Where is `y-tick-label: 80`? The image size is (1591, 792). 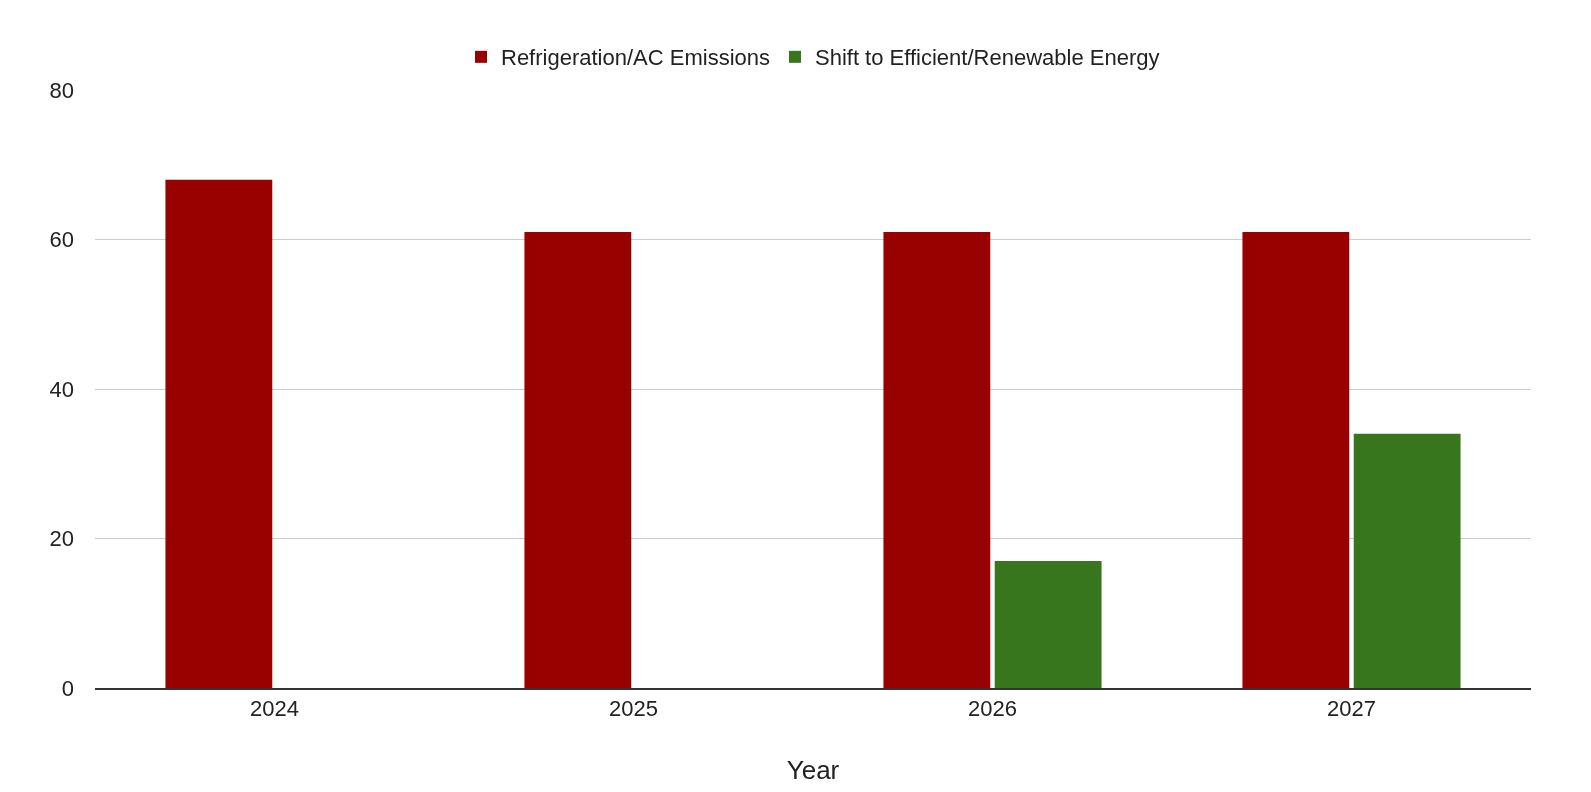
y-tick-label: 80 is located at coordinates (61, 90).